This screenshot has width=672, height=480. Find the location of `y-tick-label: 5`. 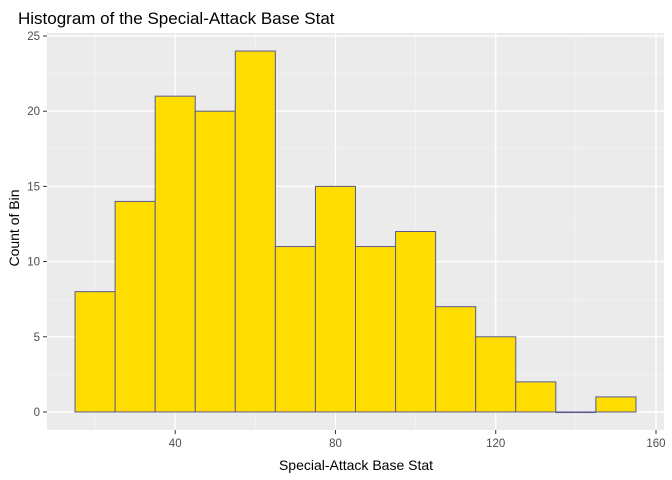

y-tick-label: 5 is located at coordinates (37, 338).